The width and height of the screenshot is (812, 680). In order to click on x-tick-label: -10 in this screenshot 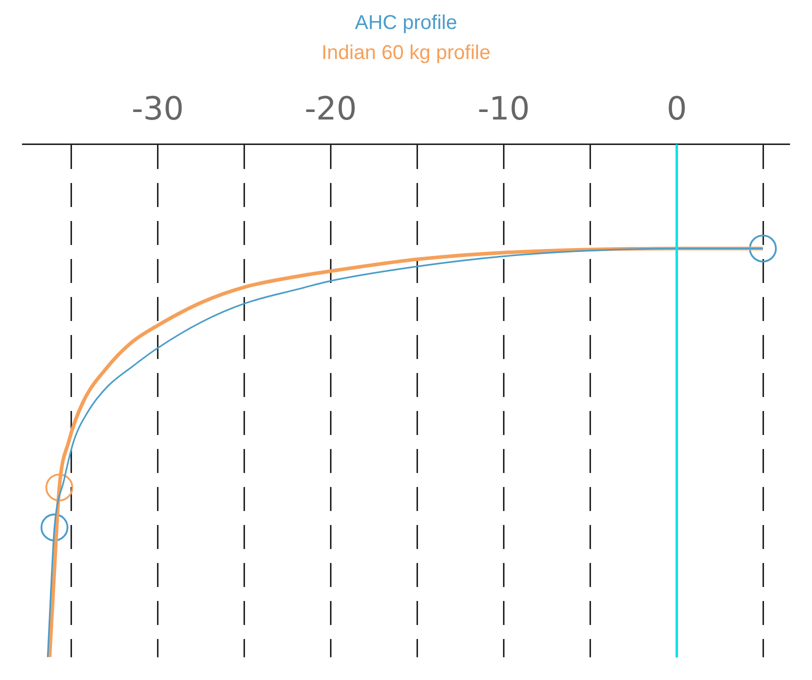, I will do `click(504, 109)`.